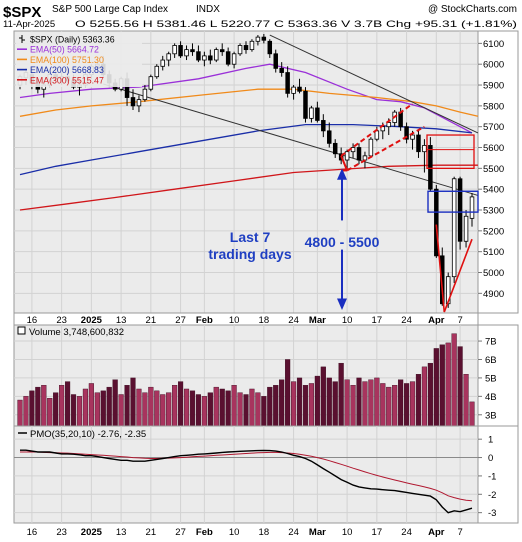  I want to click on x-tick-label-top: 24, so click(293, 320).